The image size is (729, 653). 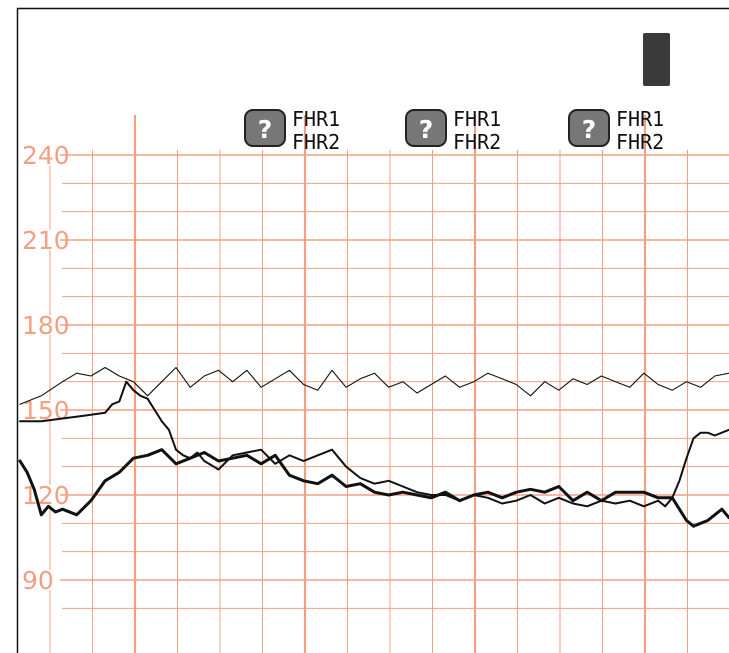 What do you see at coordinates (46, 495) in the screenshot?
I see `y-tick-label: 120` at bounding box center [46, 495].